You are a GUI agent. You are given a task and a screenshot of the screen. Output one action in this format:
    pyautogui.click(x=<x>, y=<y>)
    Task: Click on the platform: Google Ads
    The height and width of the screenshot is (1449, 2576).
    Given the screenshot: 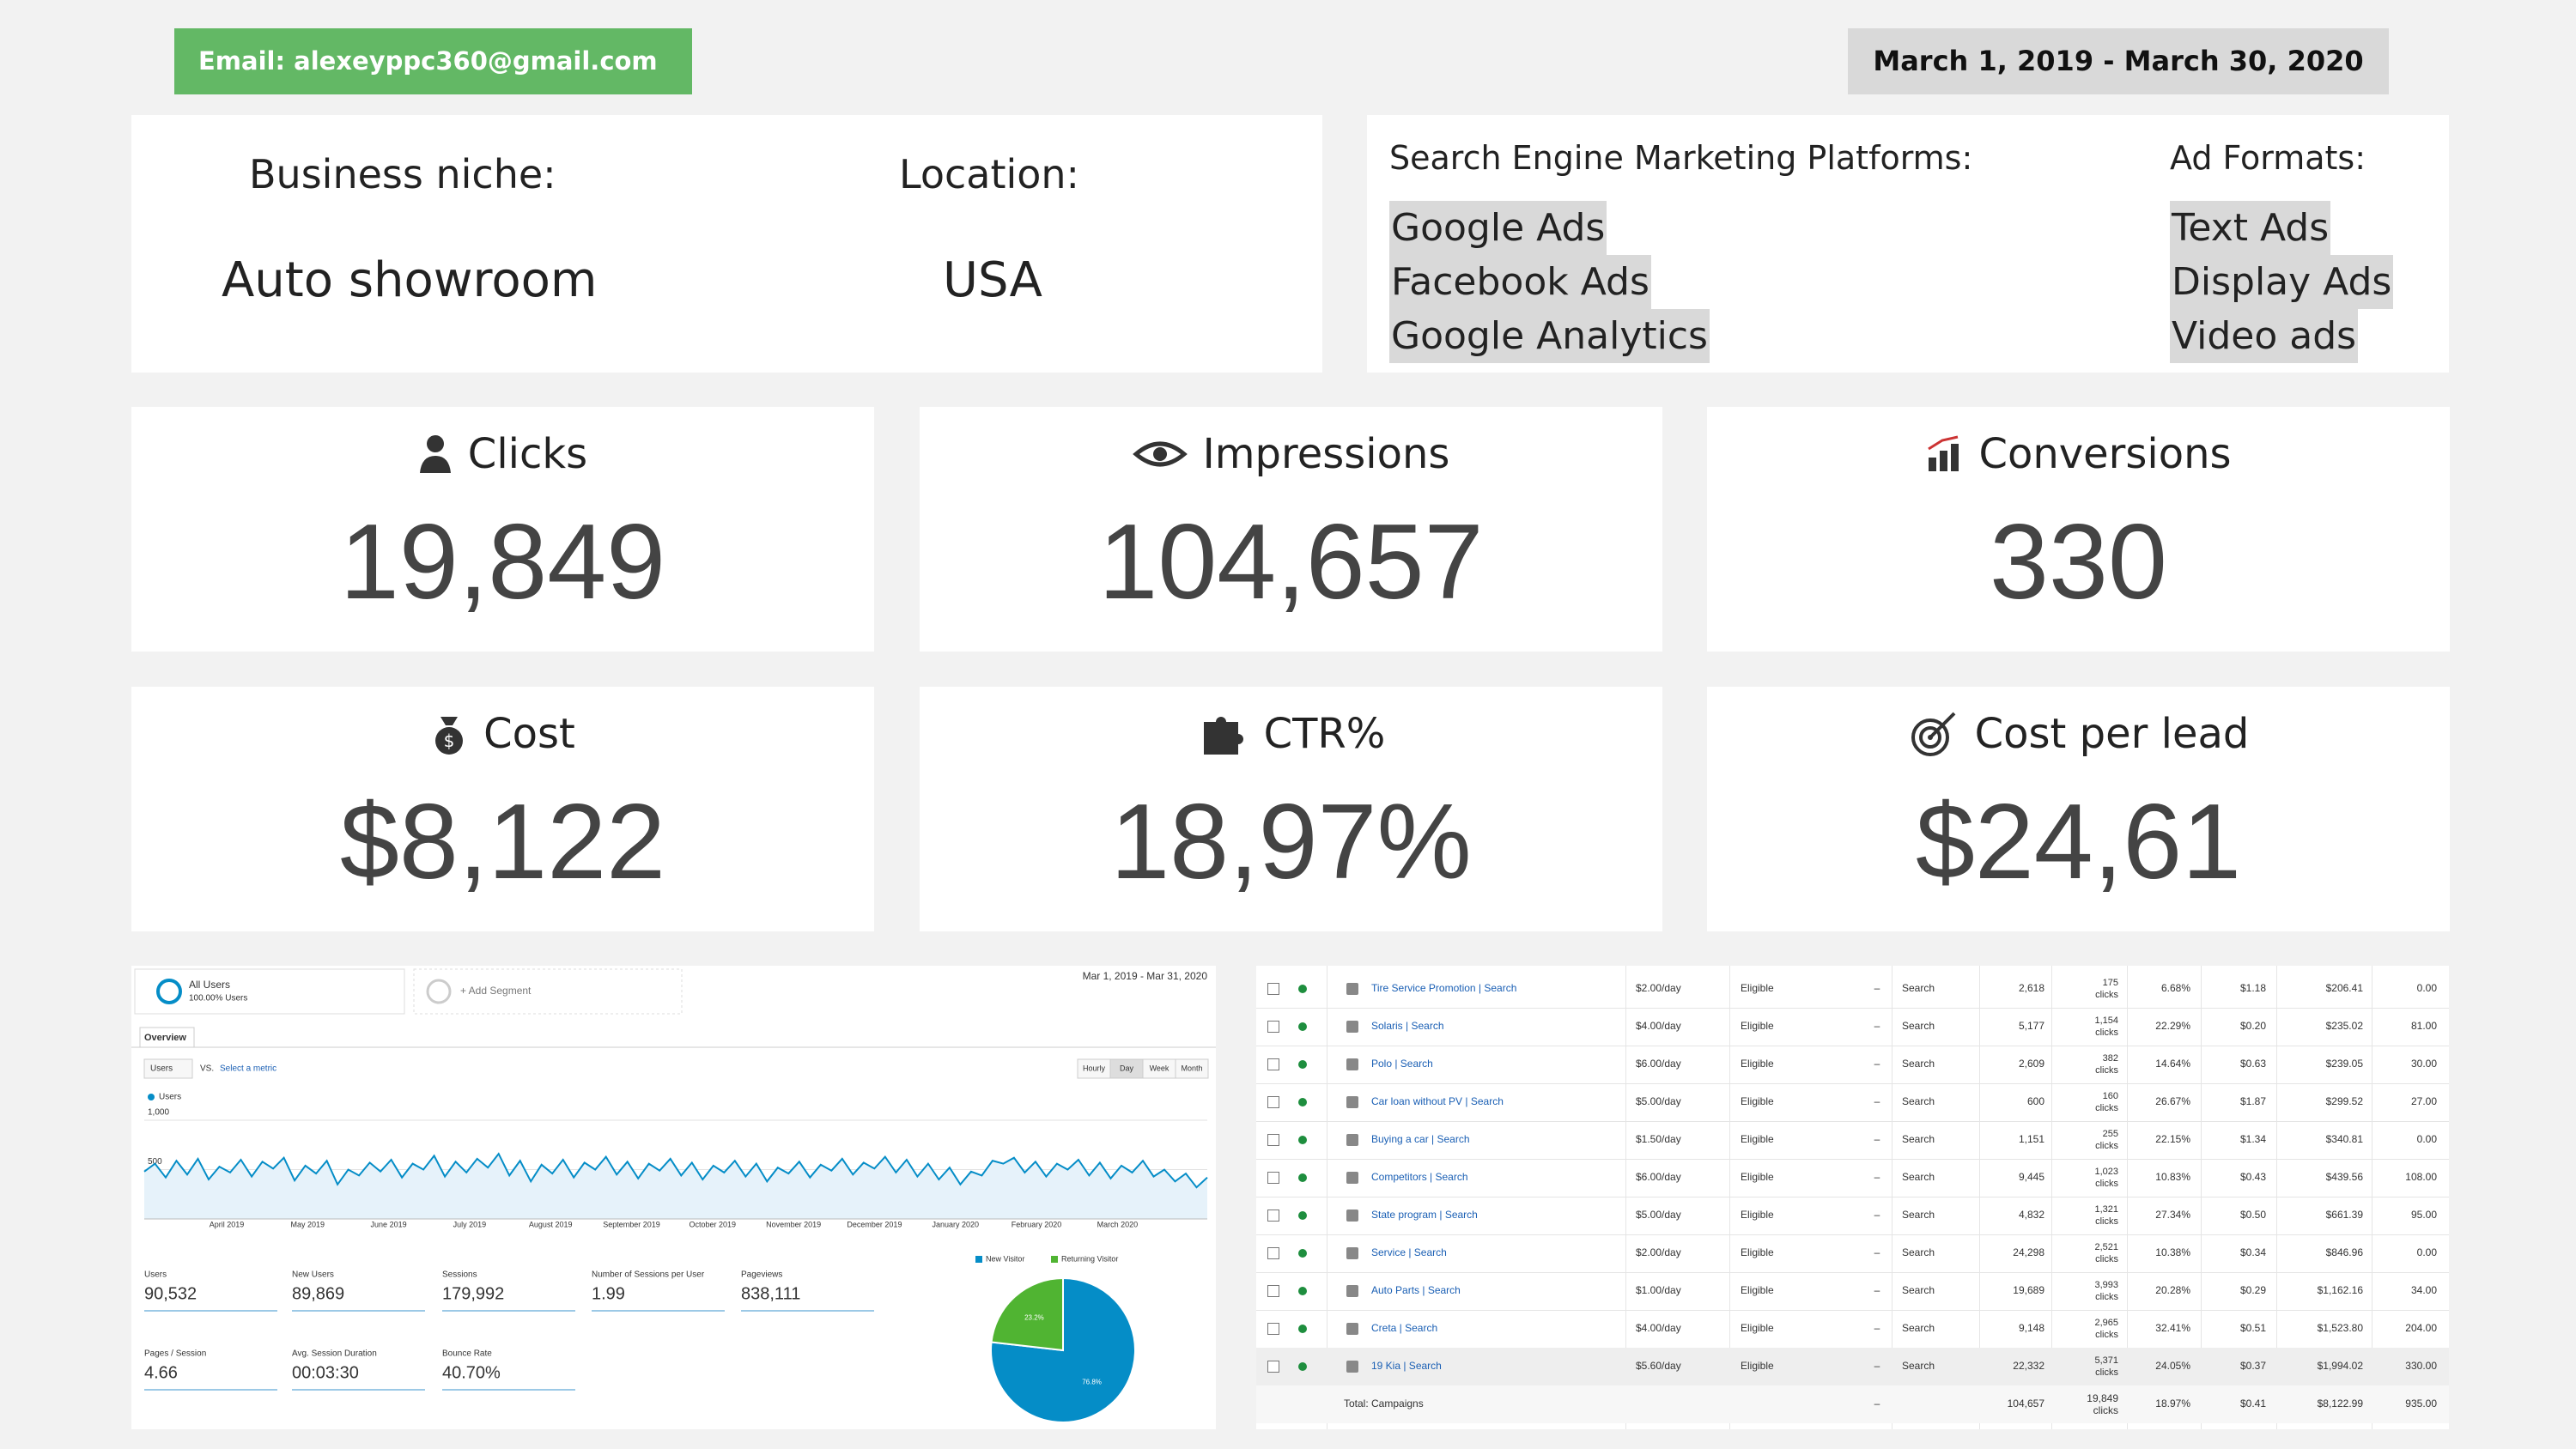 What is the action you would take?
    pyautogui.click(x=1498, y=228)
    